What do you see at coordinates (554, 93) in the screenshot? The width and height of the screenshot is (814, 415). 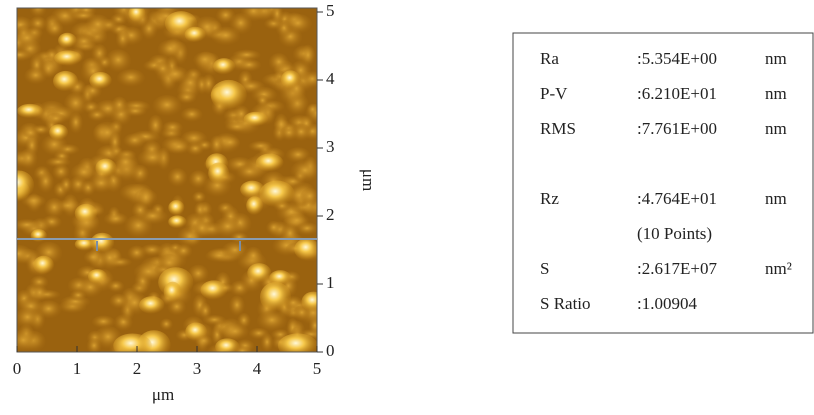 I see `param-name: P-V` at bounding box center [554, 93].